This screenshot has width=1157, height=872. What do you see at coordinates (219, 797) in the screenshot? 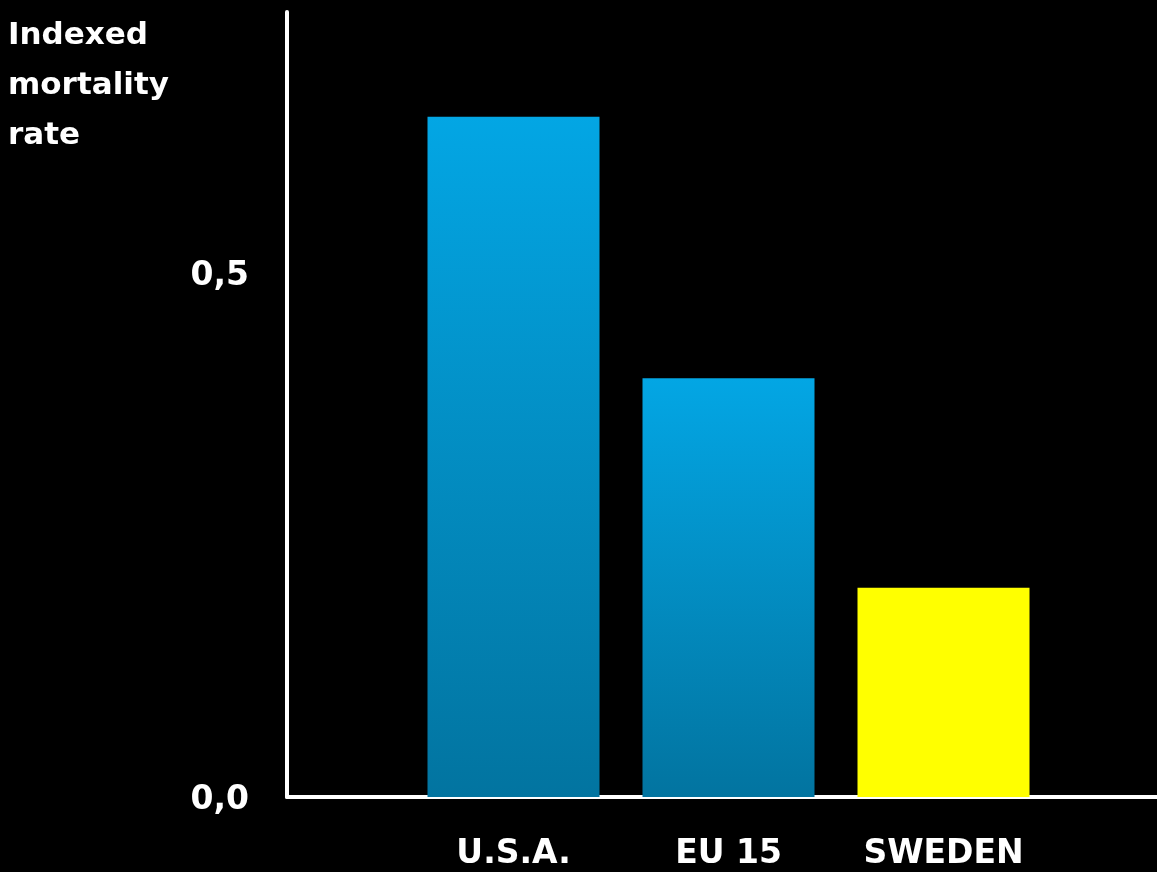
I see `y-tick-label: 0,0` at bounding box center [219, 797].